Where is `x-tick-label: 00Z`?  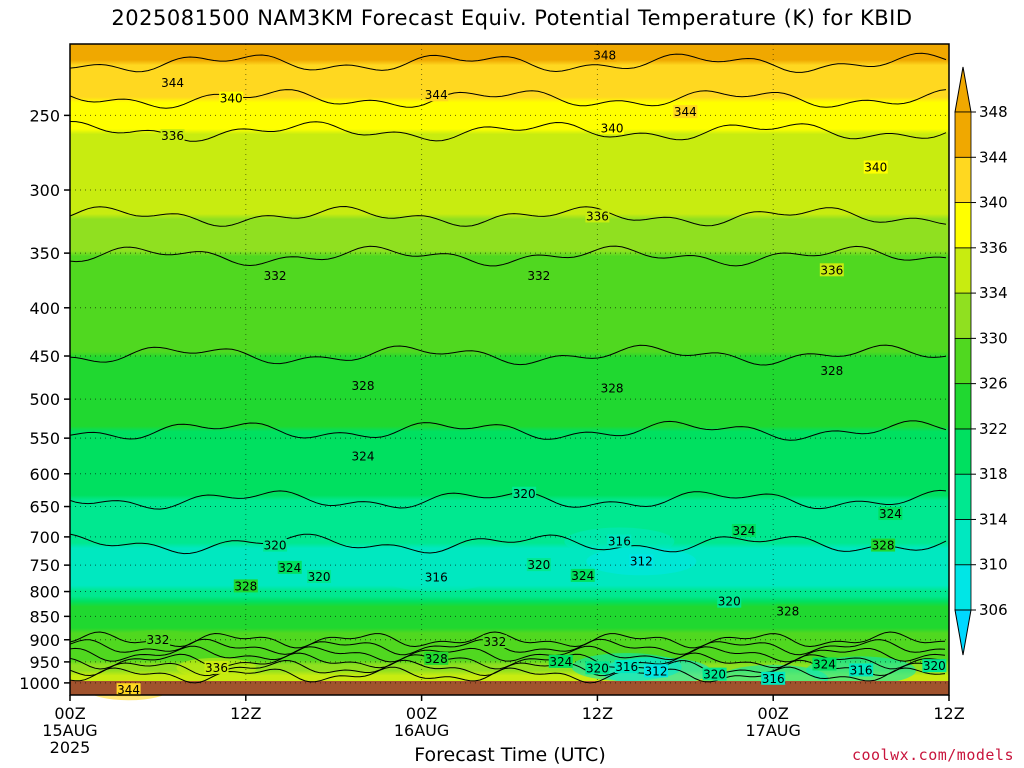
x-tick-label: 00Z is located at coordinates (773, 713).